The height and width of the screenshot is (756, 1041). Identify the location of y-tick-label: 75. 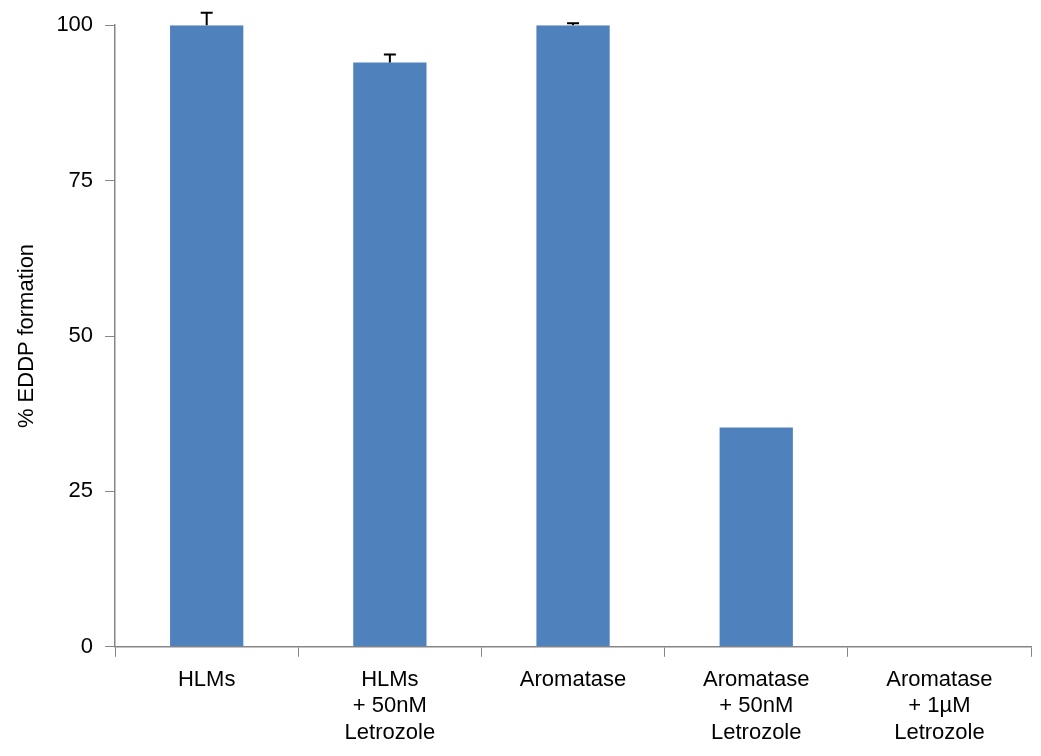
(81, 179).